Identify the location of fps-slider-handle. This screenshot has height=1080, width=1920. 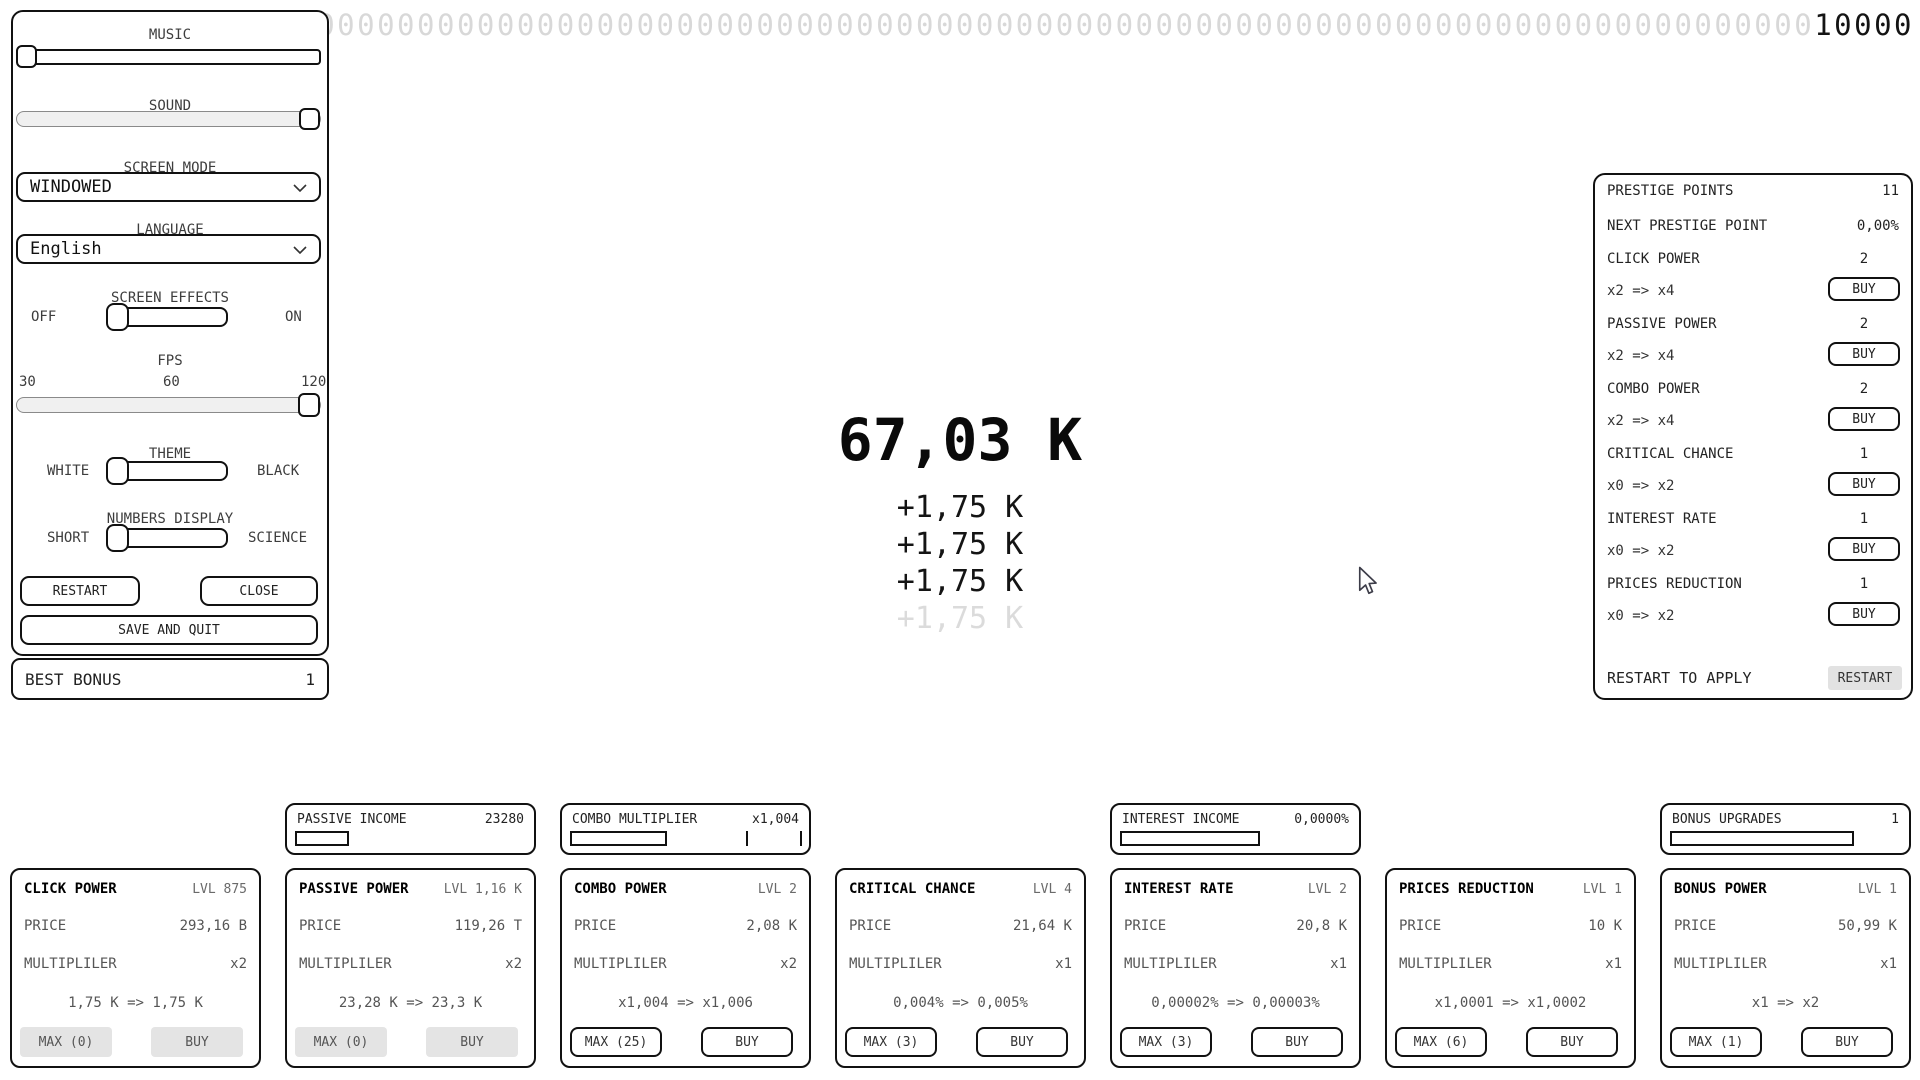
(309, 405).